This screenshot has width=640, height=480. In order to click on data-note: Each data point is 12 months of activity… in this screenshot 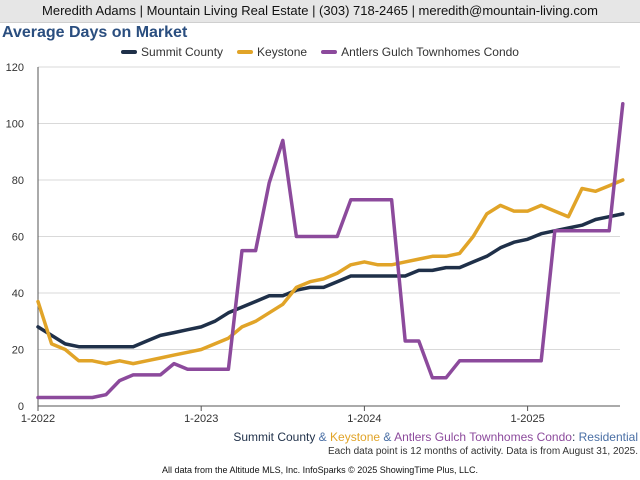, I will do `click(483, 451)`.